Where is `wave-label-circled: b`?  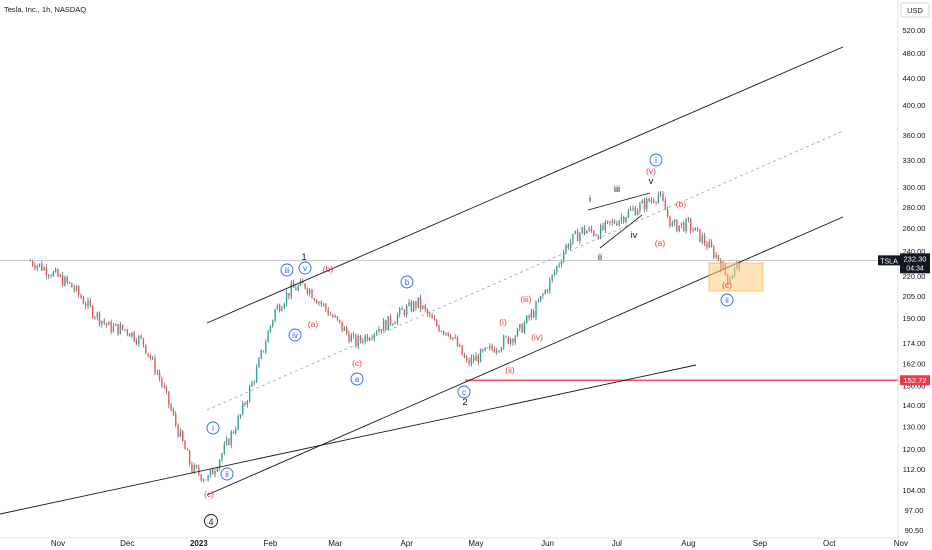 wave-label-circled: b is located at coordinates (407, 282).